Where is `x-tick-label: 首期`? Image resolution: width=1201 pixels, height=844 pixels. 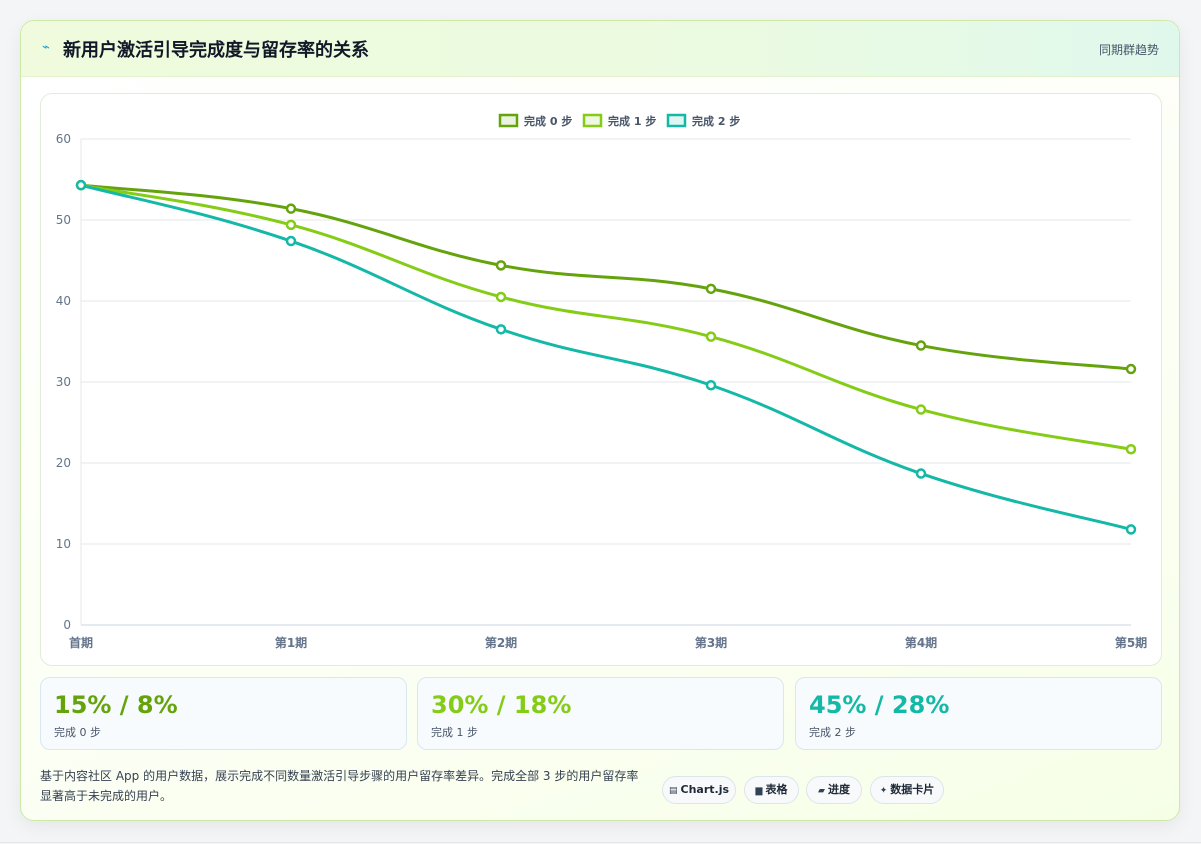
x-tick-label: 首期 is located at coordinates (81, 642).